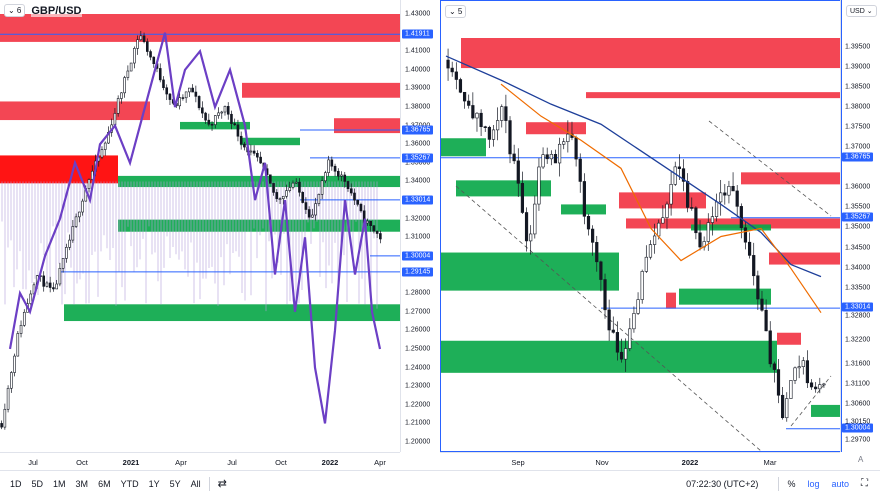 The width and height of the screenshot is (880, 496). I want to click on right-time-axis: Sep Nov 2022 Mar, so click(640, 461).